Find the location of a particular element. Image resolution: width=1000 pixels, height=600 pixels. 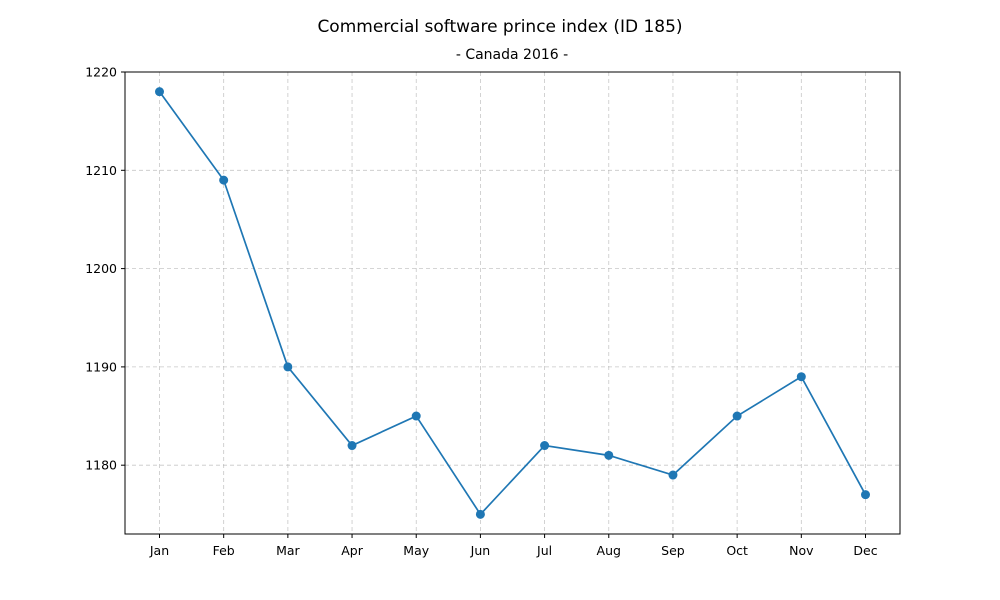

y-tick-label: 1200 is located at coordinates (101, 268).